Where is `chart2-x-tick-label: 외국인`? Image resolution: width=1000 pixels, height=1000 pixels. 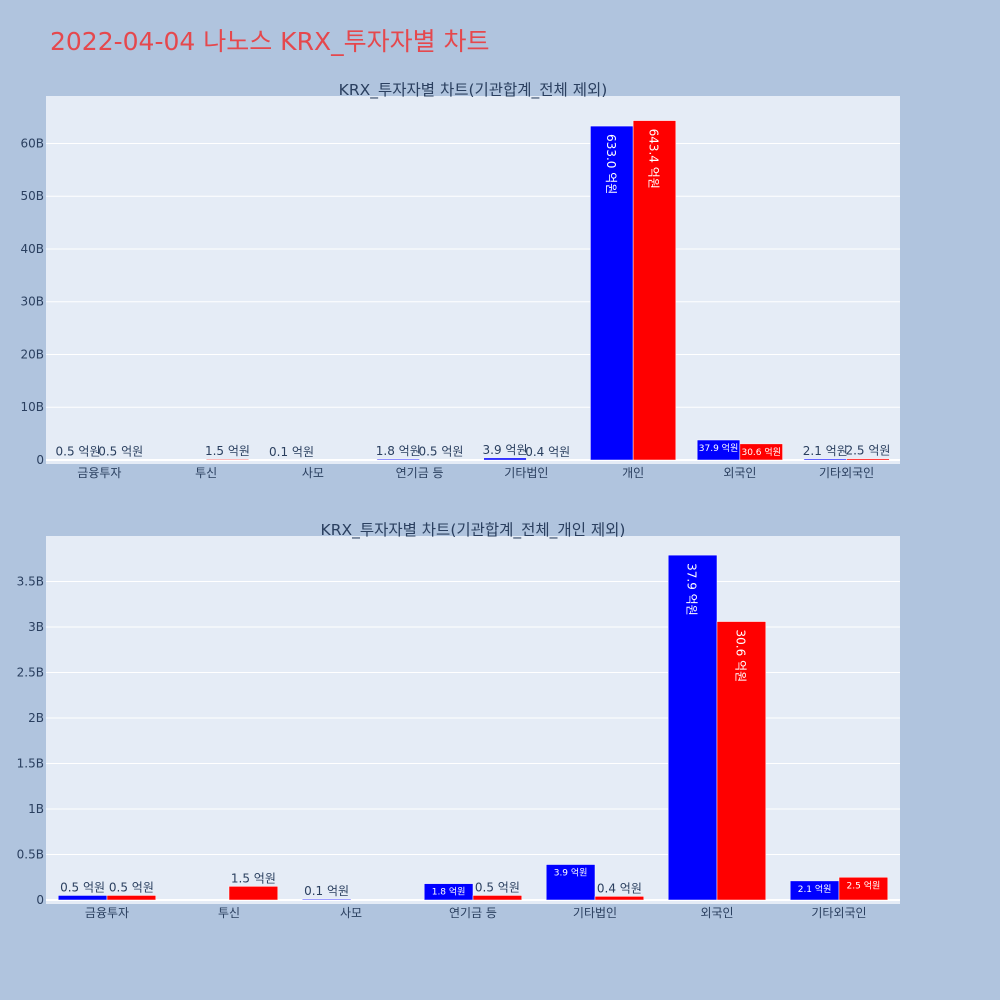 chart2-x-tick-label: 외국인 is located at coordinates (716, 913).